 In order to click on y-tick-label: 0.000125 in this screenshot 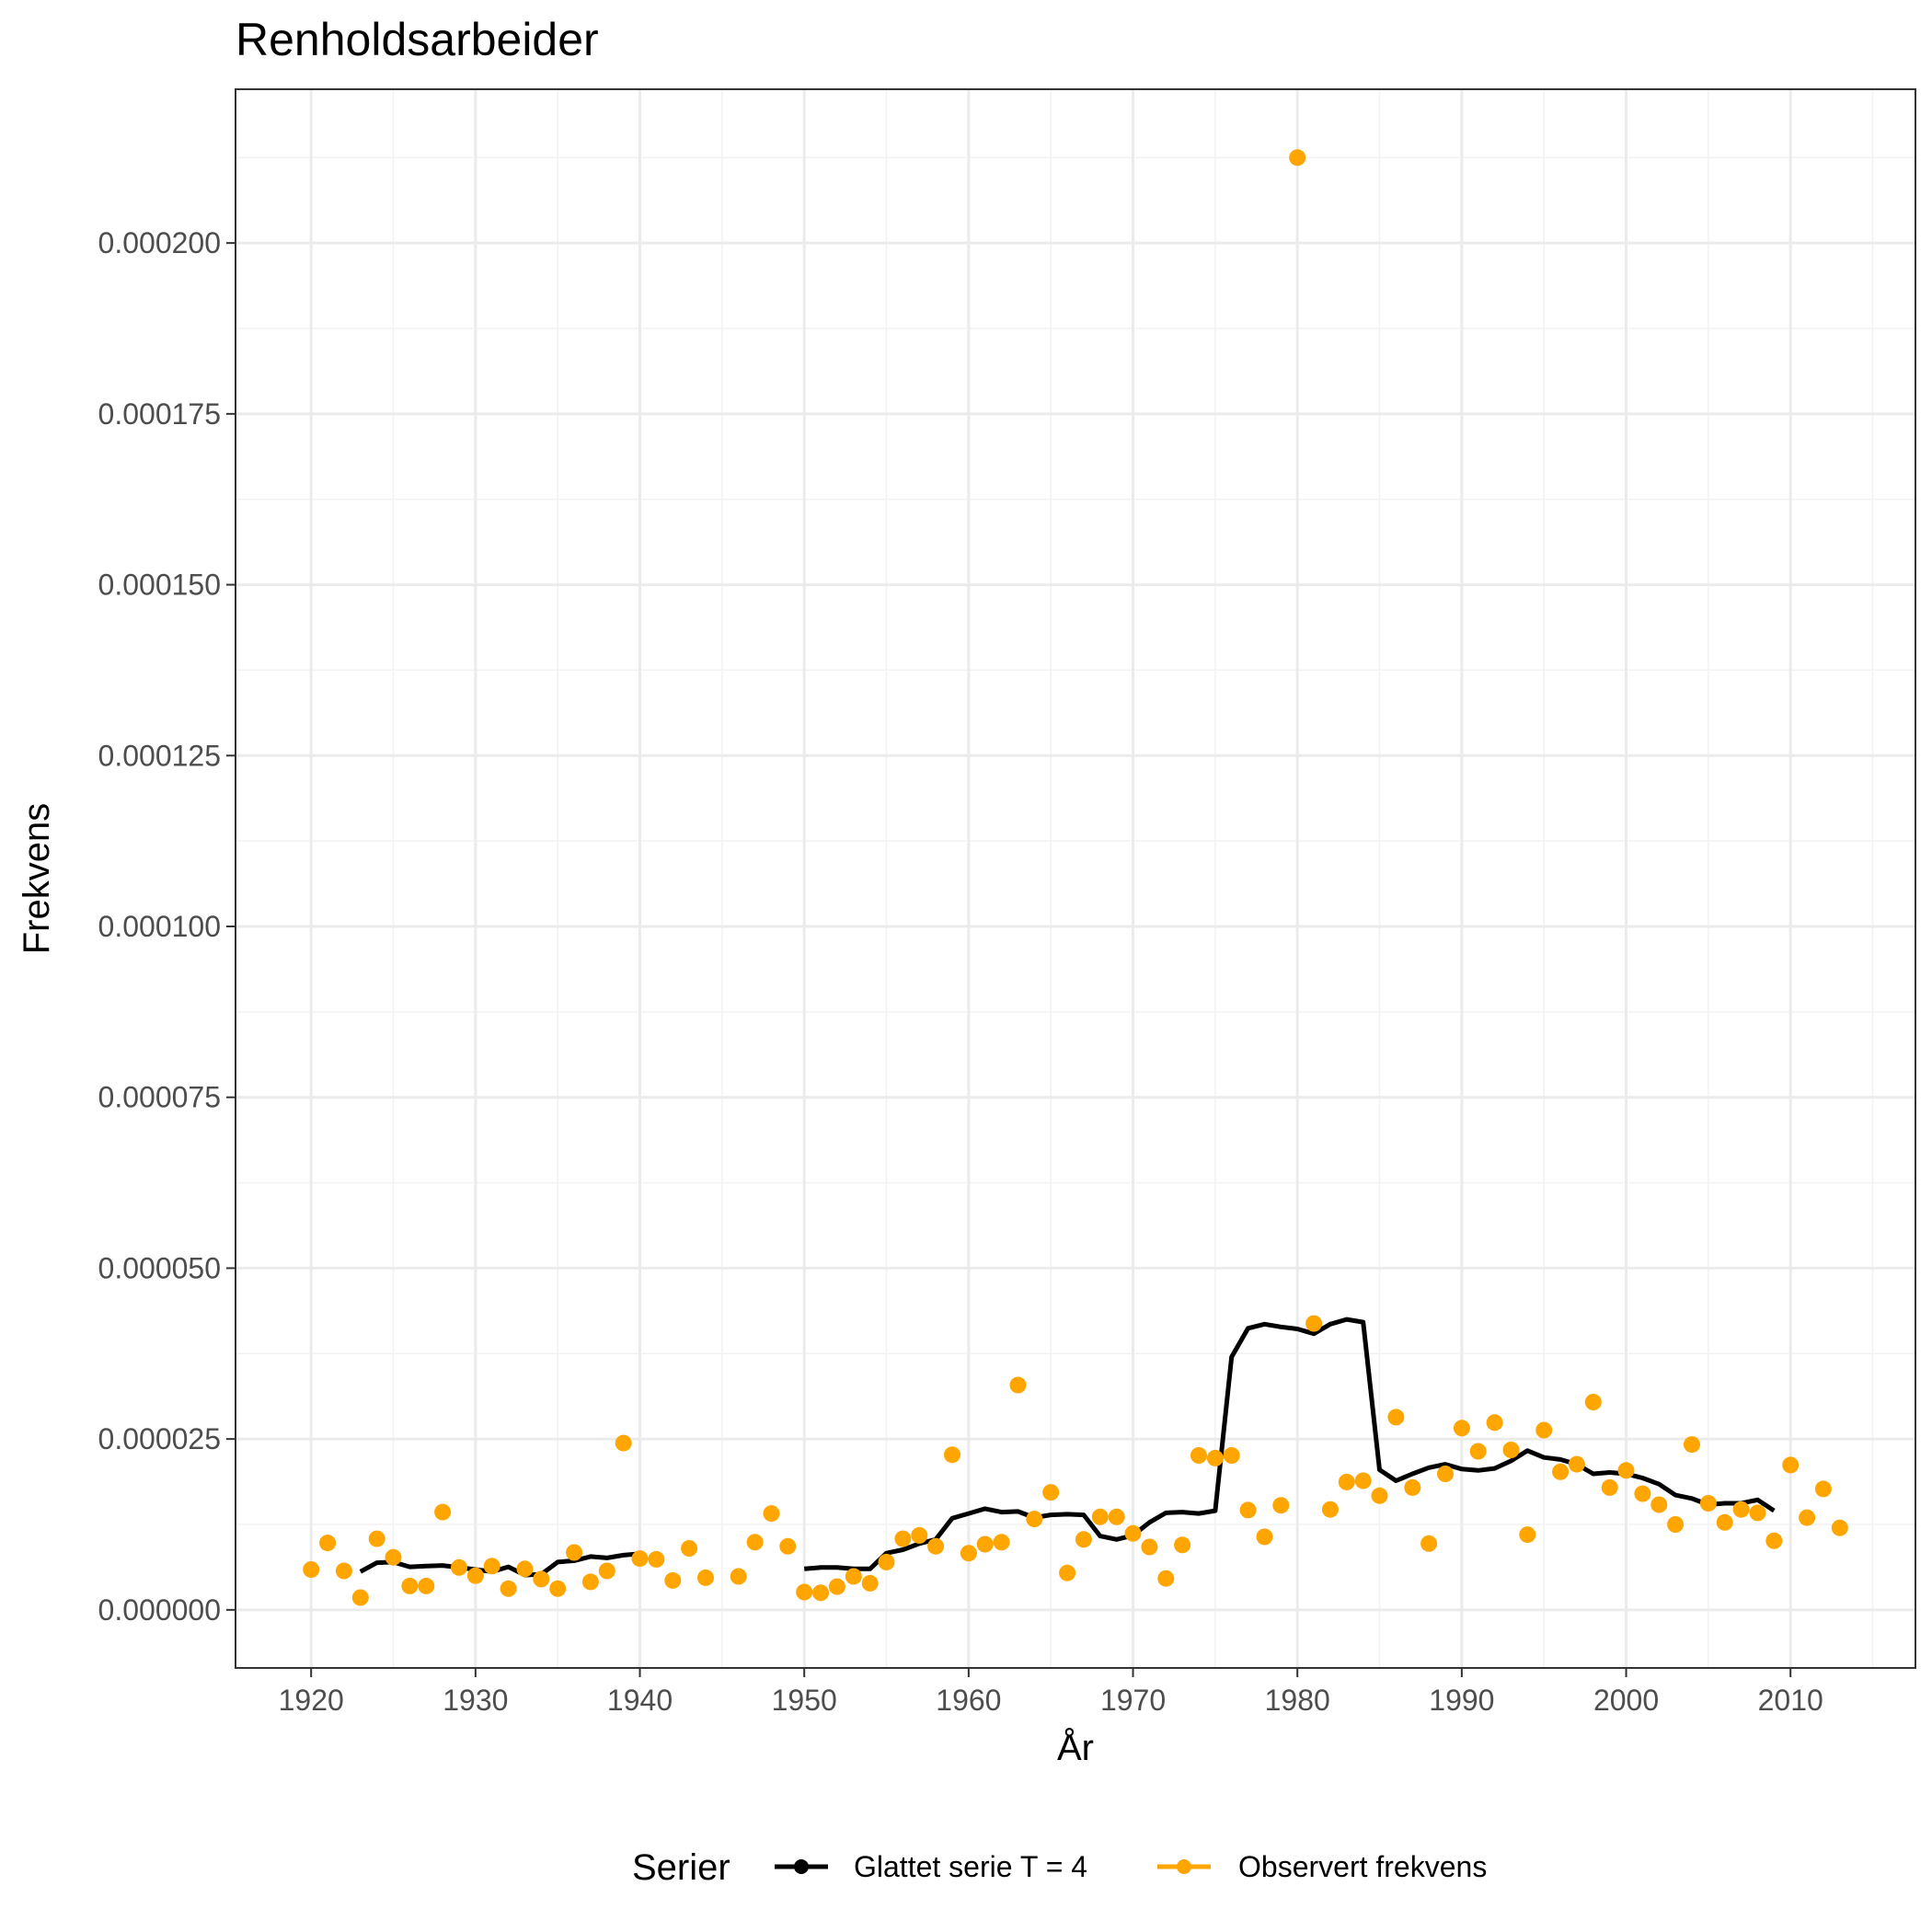, I will do `click(159, 755)`.